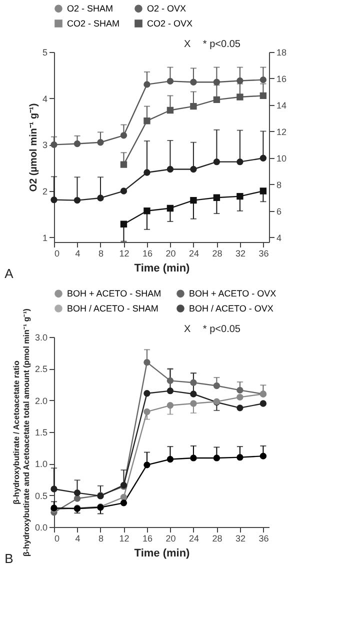  Describe the element at coordinates (93, 23) in the screenshot. I see `legend-label: CO2 - SHAM` at that location.